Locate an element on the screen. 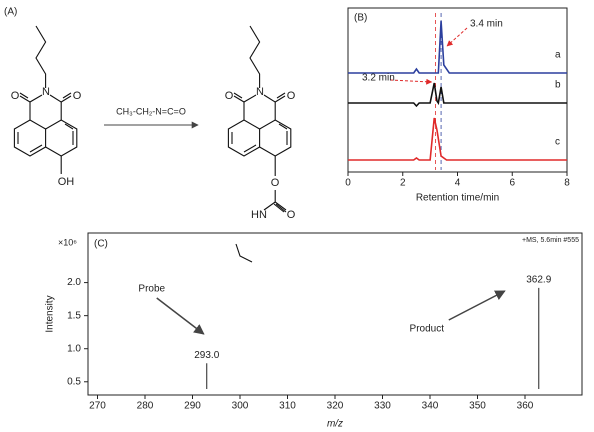 This screenshot has height=432, width=594. panel-label: (B) is located at coordinates (360, 18).